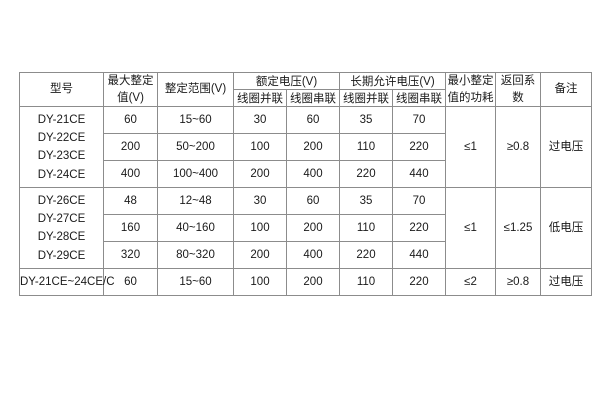  Describe the element at coordinates (566, 89) in the screenshot. I see `header-remark: 备注` at that location.